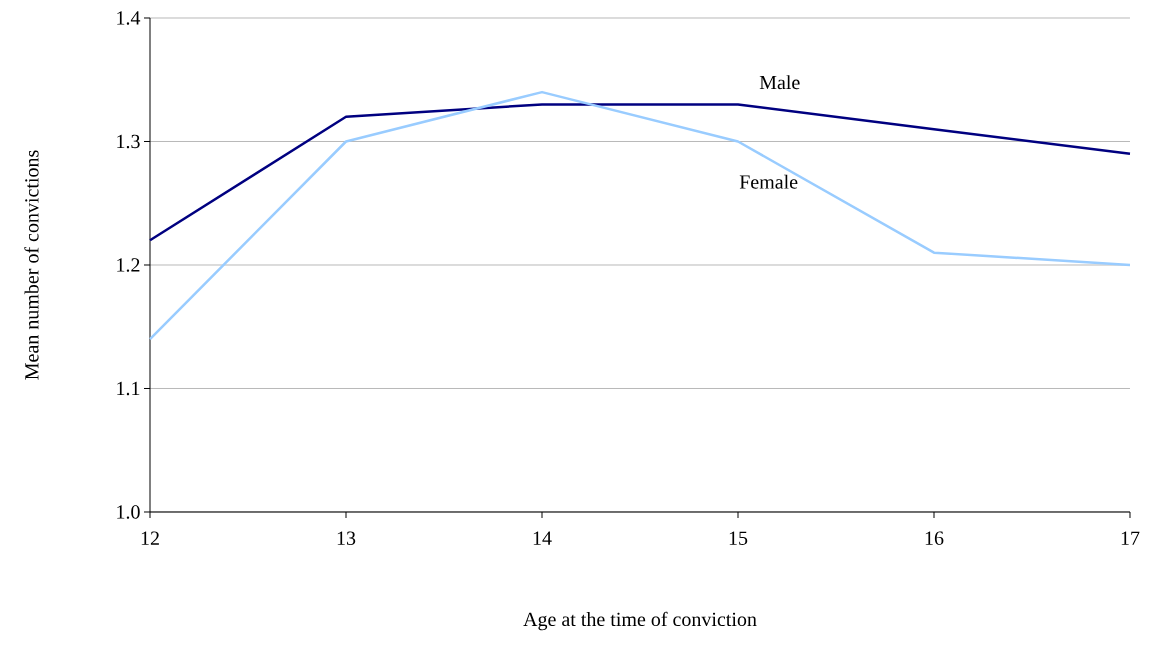 The height and width of the screenshot is (663, 1153). I want to click on y-tick-label: 1.4, so click(129, 18).